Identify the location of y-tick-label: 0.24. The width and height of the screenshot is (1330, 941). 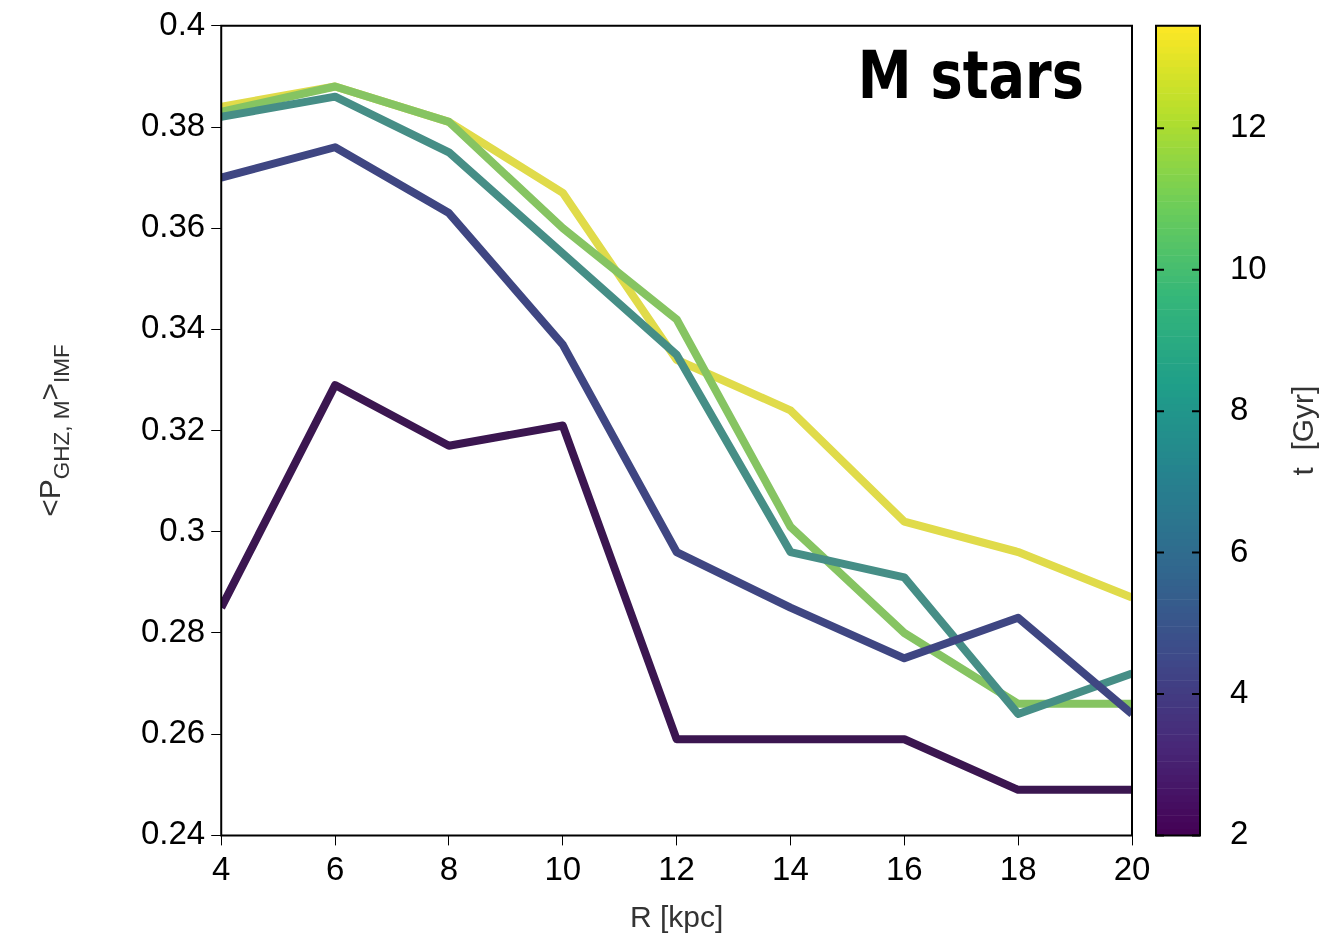
(173, 833).